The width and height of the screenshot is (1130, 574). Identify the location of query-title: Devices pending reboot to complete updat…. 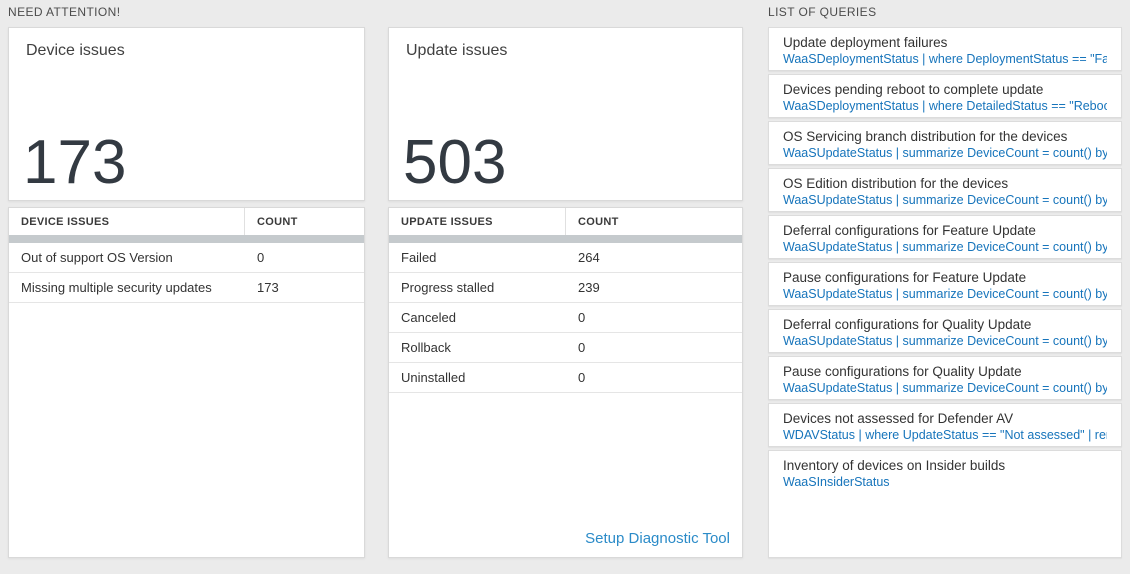
(913, 89).